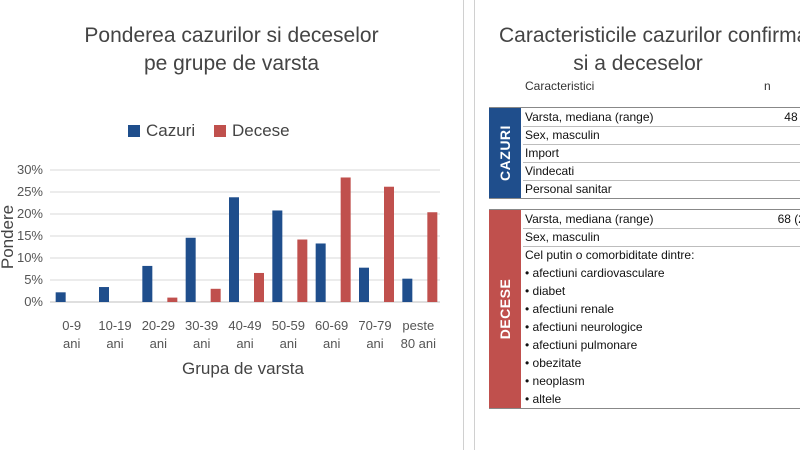 The image size is (800, 450). What do you see at coordinates (555, 381) in the screenshot?
I see `row-label: • neoplasm` at bounding box center [555, 381].